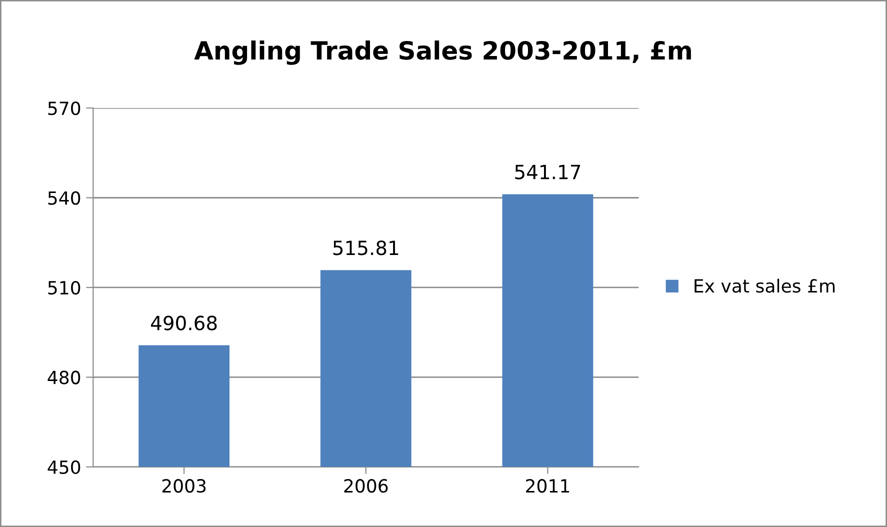 The width and height of the screenshot is (887, 527). What do you see at coordinates (365, 248) in the screenshot?
I see `data-label: 515.81` at bounding box center [365, 248].